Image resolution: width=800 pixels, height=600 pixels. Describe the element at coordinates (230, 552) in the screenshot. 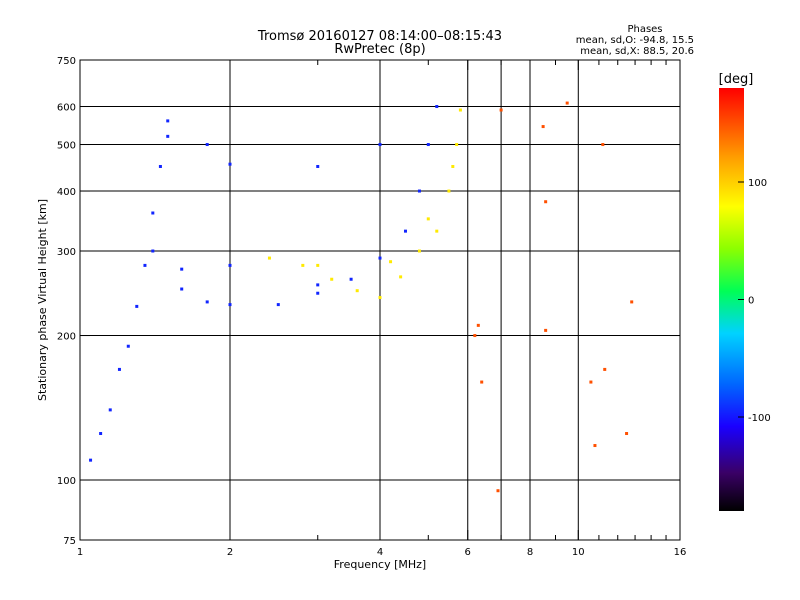

I see `x-tick-label: 2` at that location.